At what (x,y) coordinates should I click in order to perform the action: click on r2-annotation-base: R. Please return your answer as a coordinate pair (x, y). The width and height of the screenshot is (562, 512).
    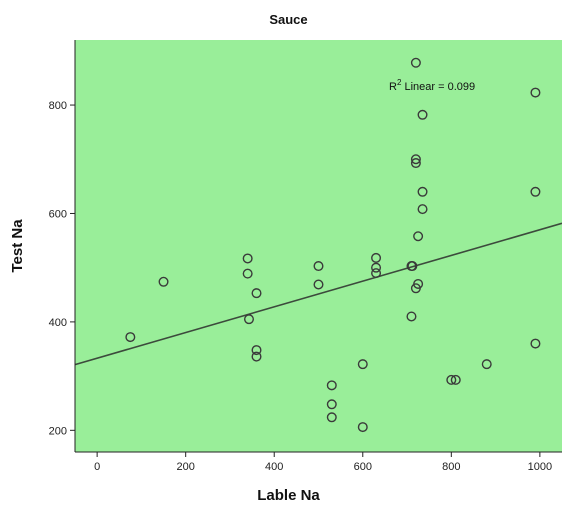
    Looking at the image, I should click on (393, 87).